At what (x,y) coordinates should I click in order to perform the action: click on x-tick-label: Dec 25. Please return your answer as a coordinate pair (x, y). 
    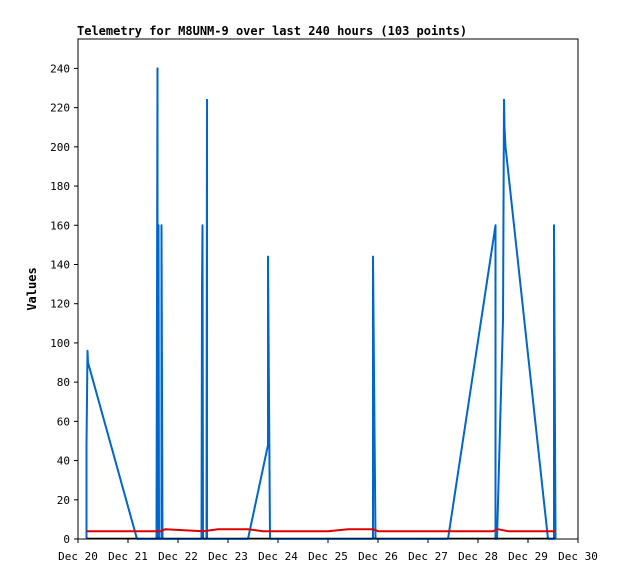
    Looking at the image, I should click on (328, 556).